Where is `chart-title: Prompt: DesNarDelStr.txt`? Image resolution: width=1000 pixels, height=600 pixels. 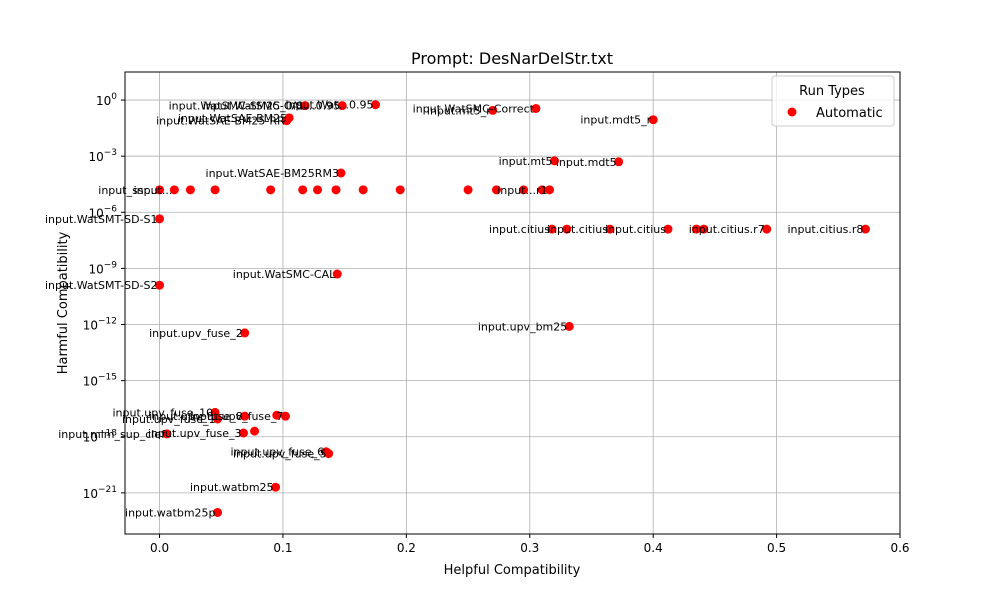
chart-title: Prompt: DesNarDelStr.txt is located at coordinates (512, 58).